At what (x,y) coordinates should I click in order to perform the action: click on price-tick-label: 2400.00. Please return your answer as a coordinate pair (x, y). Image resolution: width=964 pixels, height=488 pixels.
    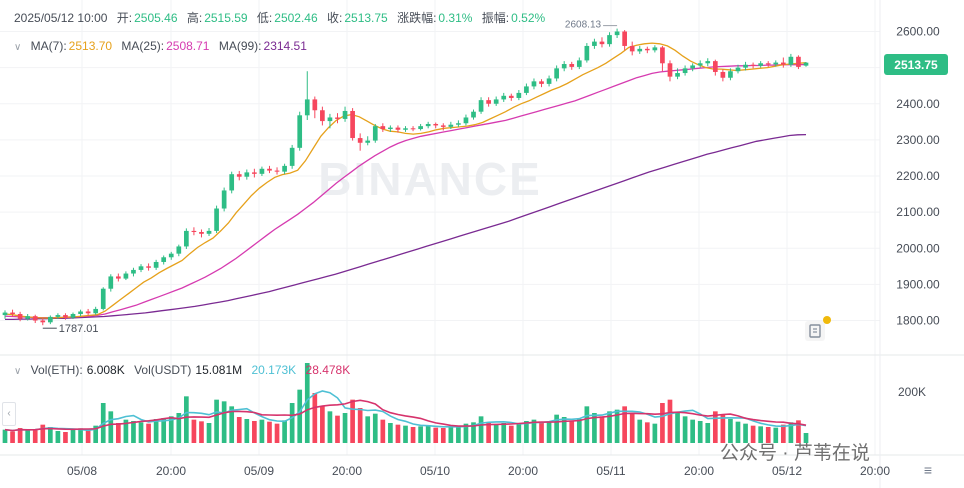
    Looking at the image, I should click on (918, 104).